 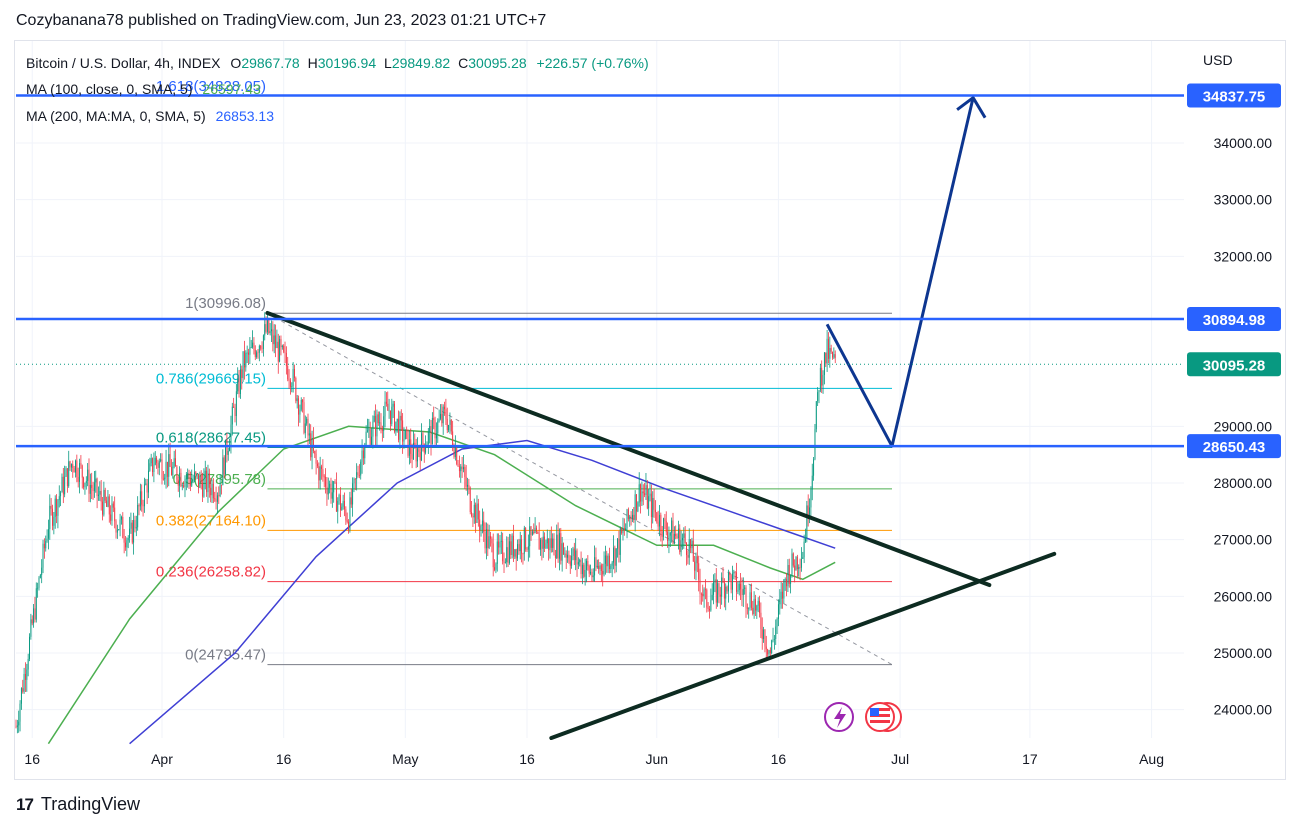 I want to click on footer-brand: 17 TradingView, so click(x=78, y=804).